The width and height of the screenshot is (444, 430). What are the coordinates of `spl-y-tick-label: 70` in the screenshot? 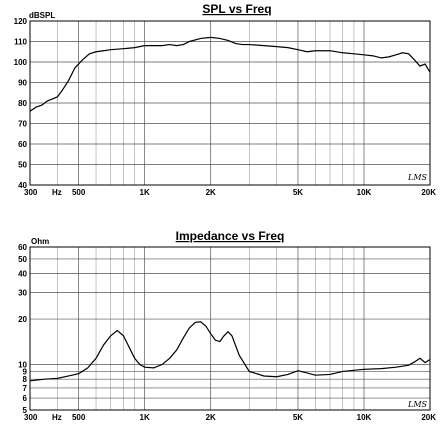 It's located at (22, 124).